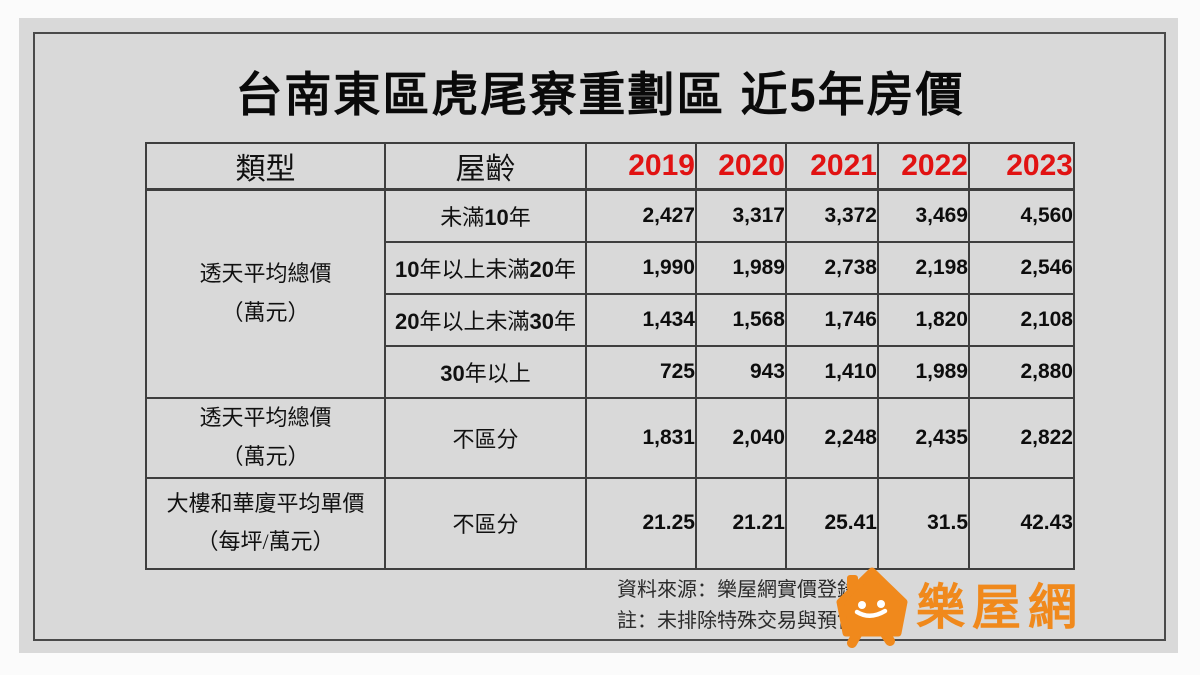  What do you see at coordinates (923, 215) in the screenshot?
I see `value-cell: 3,469` at bounding box center [923, 215].